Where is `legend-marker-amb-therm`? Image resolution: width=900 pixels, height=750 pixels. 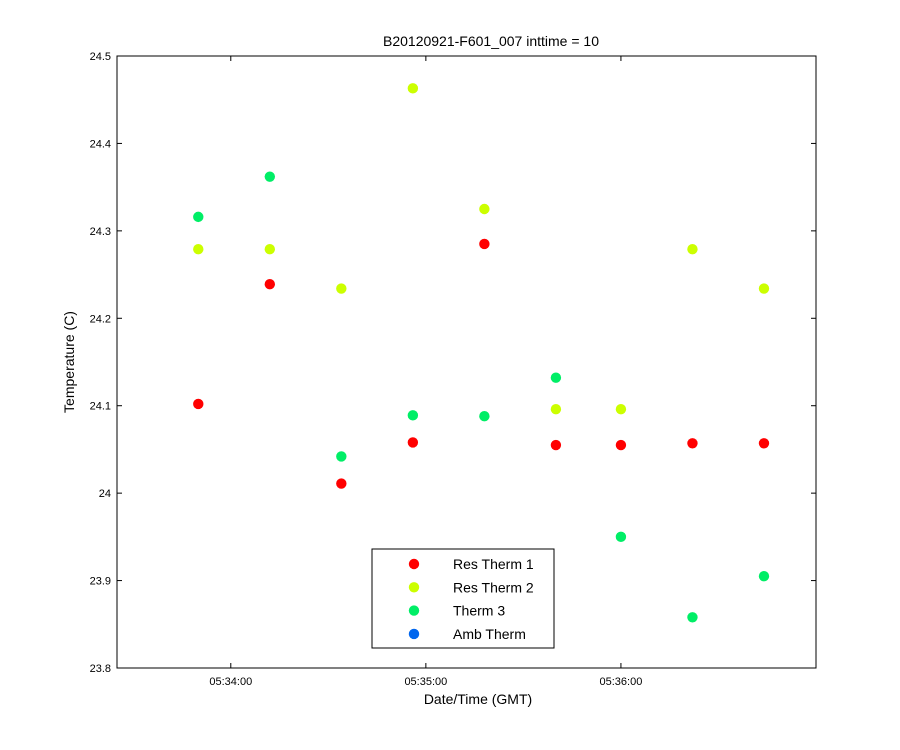
legend-marker-amb-therm is located at coordinates (414, 634).